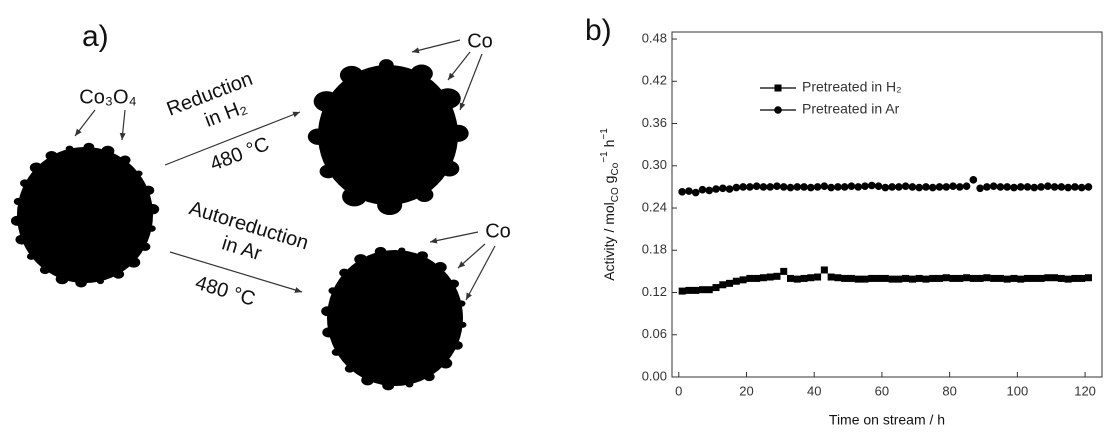  Describe the element at coordinates (609, 146) in the screenshot. I see `y-axis-title-part: h` at that location.